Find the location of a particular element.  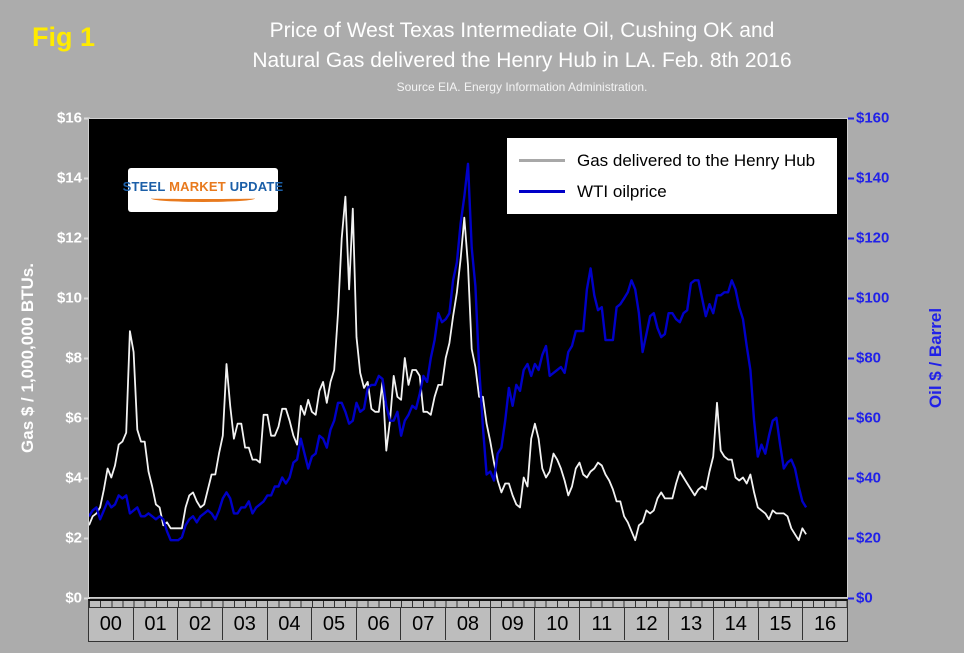

right-axis-tick-label: $140 is located at coordinates (873, 178).